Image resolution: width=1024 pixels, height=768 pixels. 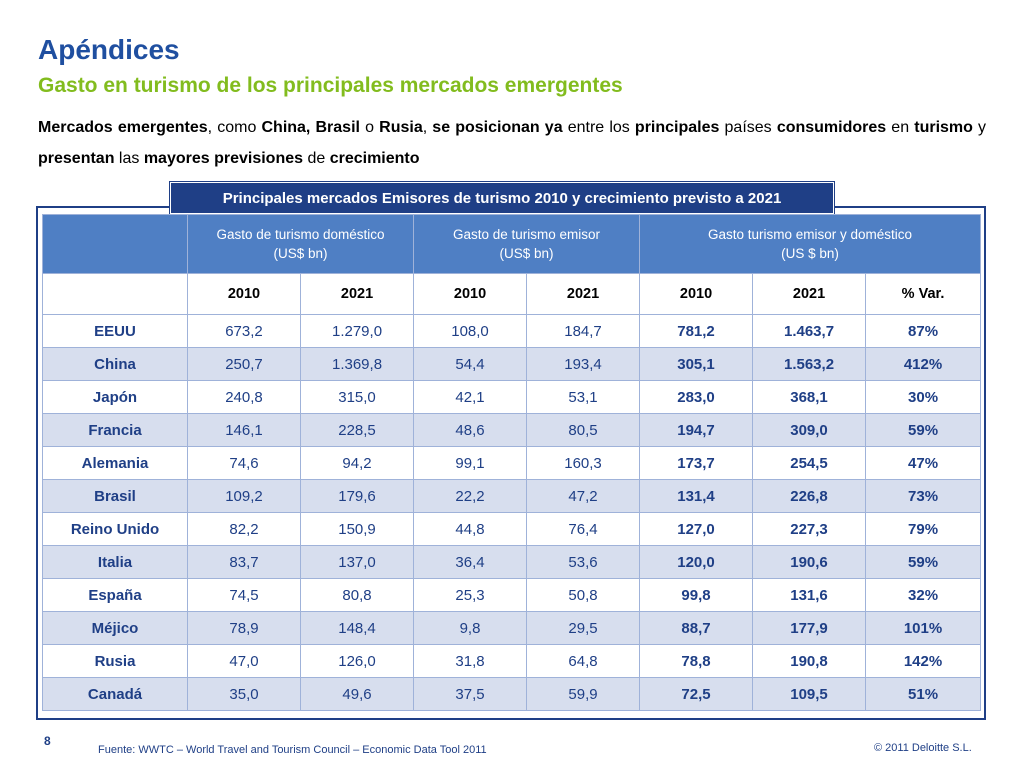 I want to click on value-cell: 82,2, so click(x=244, y=529).